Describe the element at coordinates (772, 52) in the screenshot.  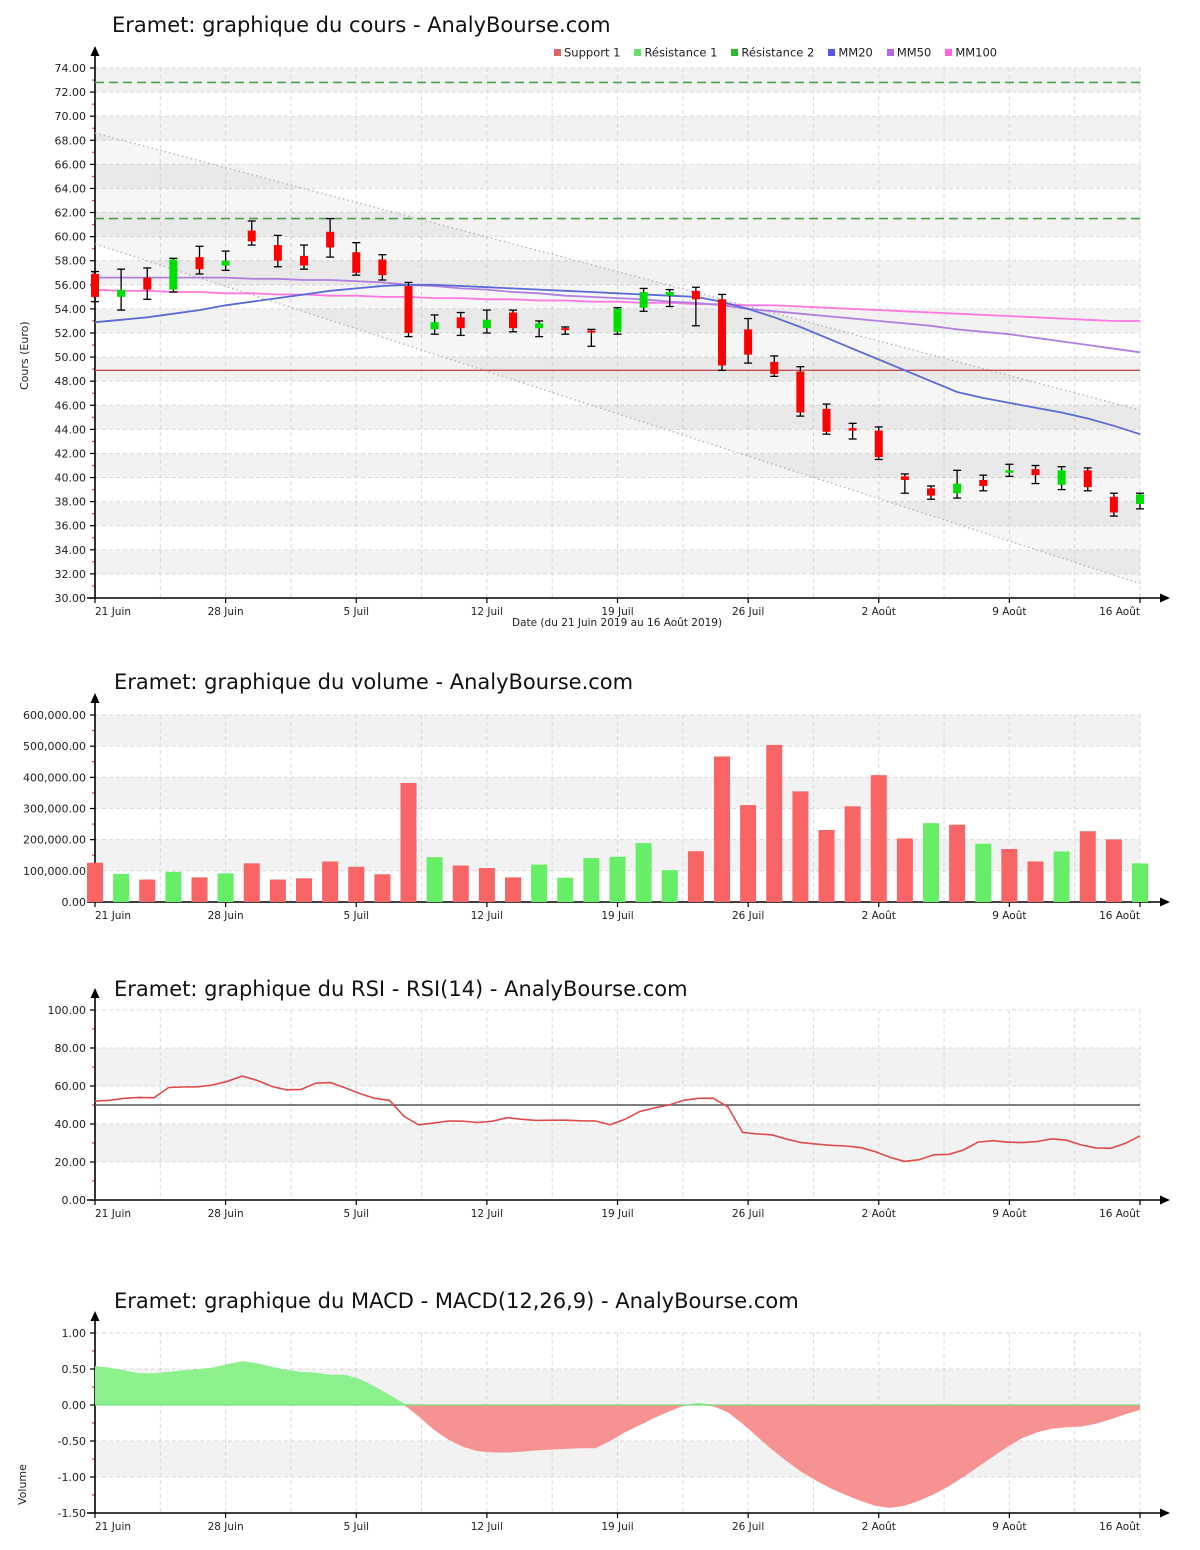
I see `legend-item-2: Résistance 2` at that location.